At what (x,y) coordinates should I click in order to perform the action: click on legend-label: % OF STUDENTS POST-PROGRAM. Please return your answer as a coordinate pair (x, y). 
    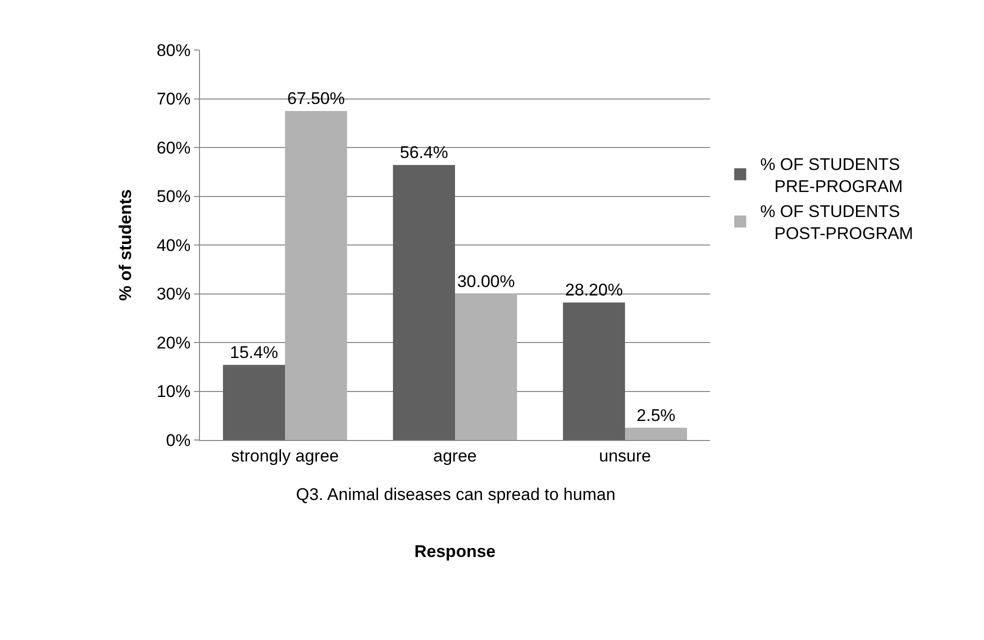
    Looking at the image, I should click on (837, 223).